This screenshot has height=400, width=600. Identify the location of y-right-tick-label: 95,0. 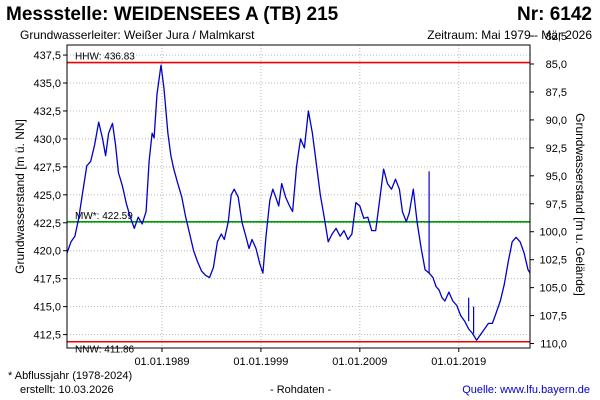
(556, 177).